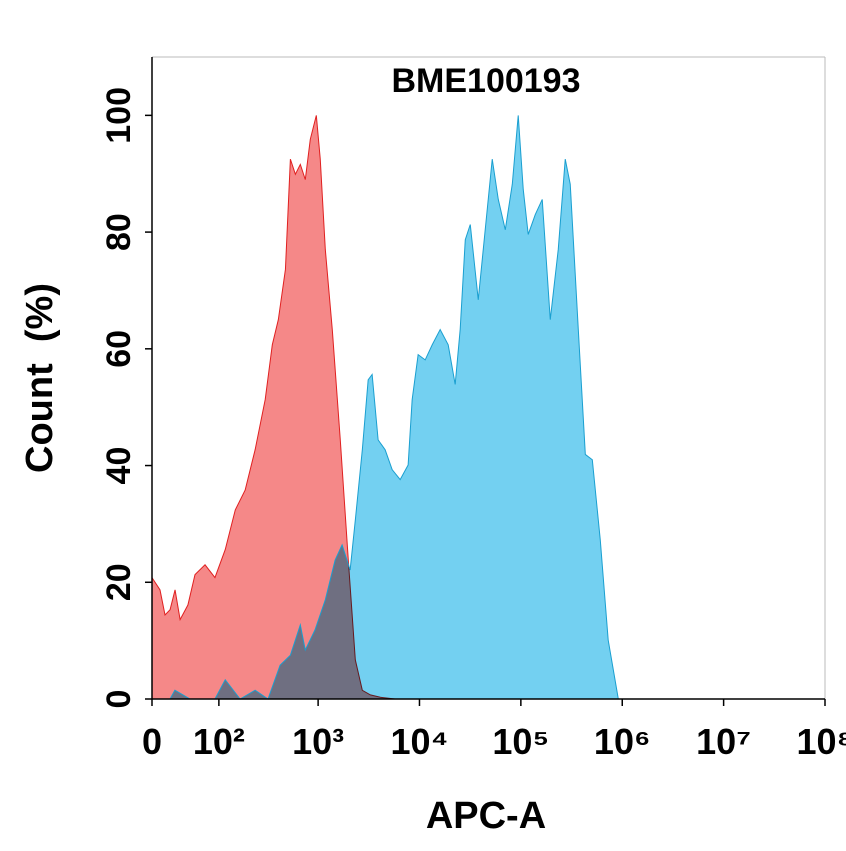 This screenshot has width=846, height=851. I want to click on x-tick-label: 10², so click(219, 741).